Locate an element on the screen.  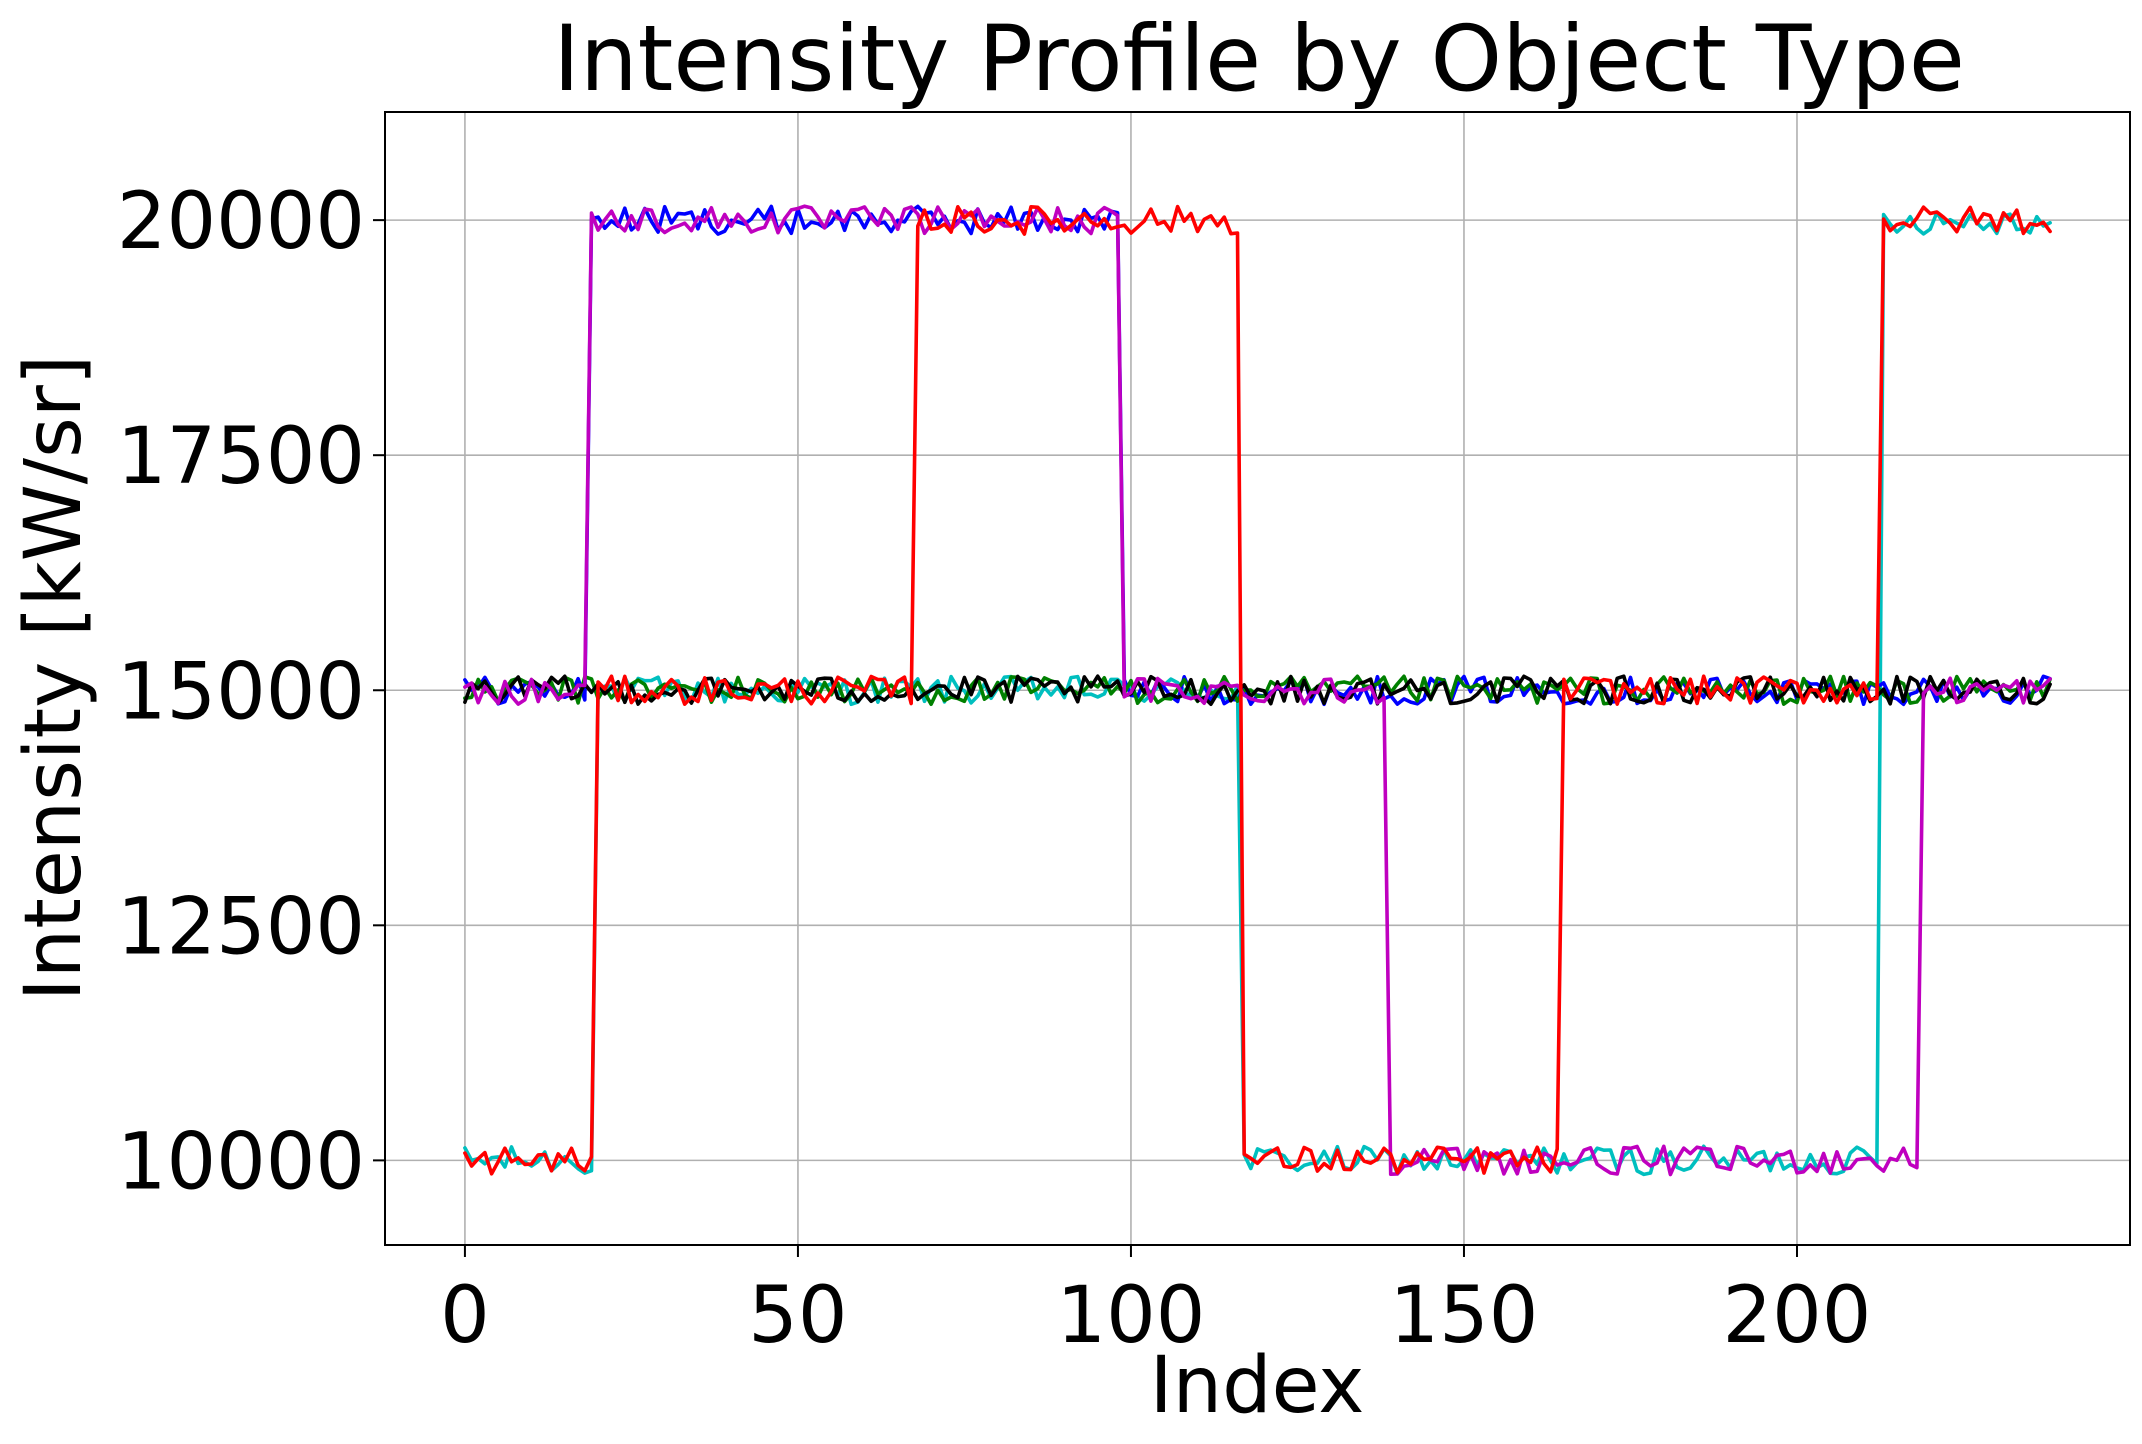
y-axis-label: Intensity [kW/sr] is located at coordinates (54, 678).